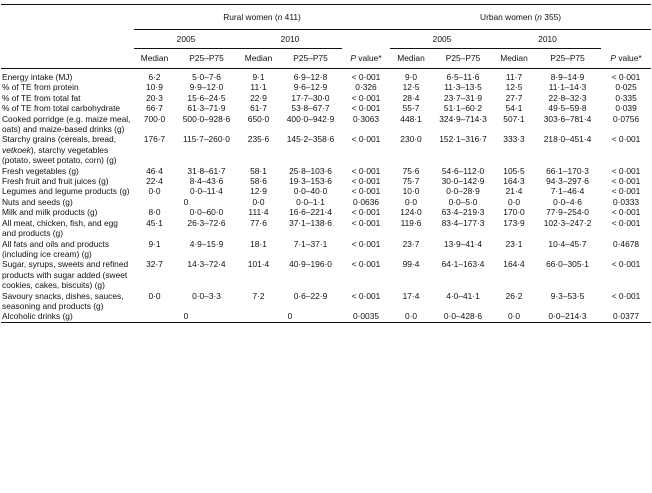 The image size is (652, 493). What do you see at coordinates (258, 243) in the screenshot?
I see `cell: 18·1` at bounding box center [258, 243].